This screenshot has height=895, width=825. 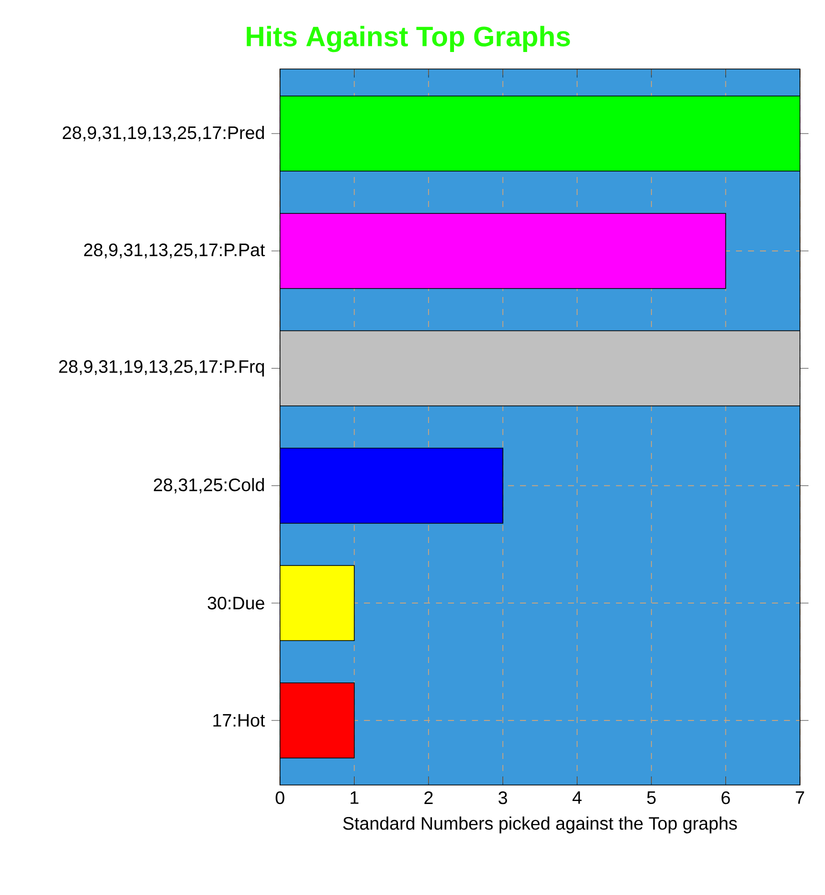 I want to click on y-tick-label: 17:Hot, so click(x=239, y=720).